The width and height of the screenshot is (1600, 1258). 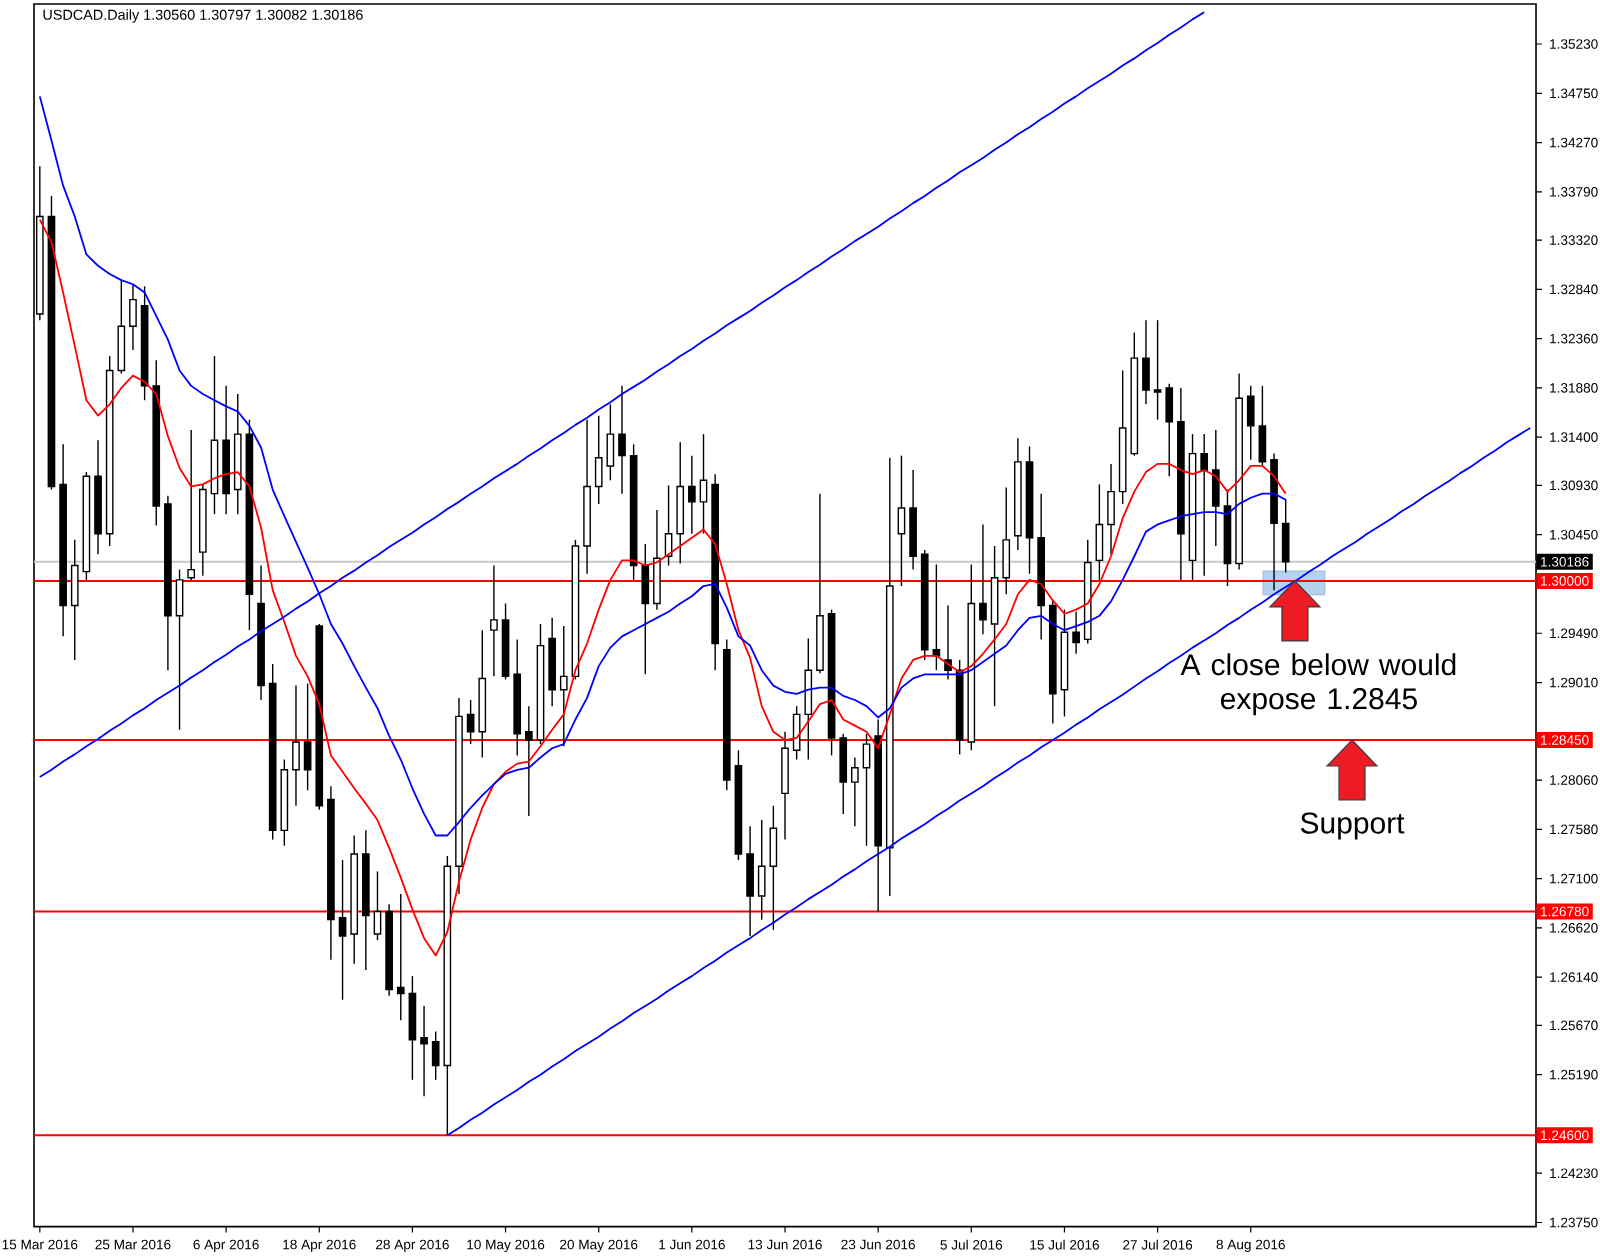 I want to click on annotation: A close below would expose 1.2845, so click(x=1318, y=684).